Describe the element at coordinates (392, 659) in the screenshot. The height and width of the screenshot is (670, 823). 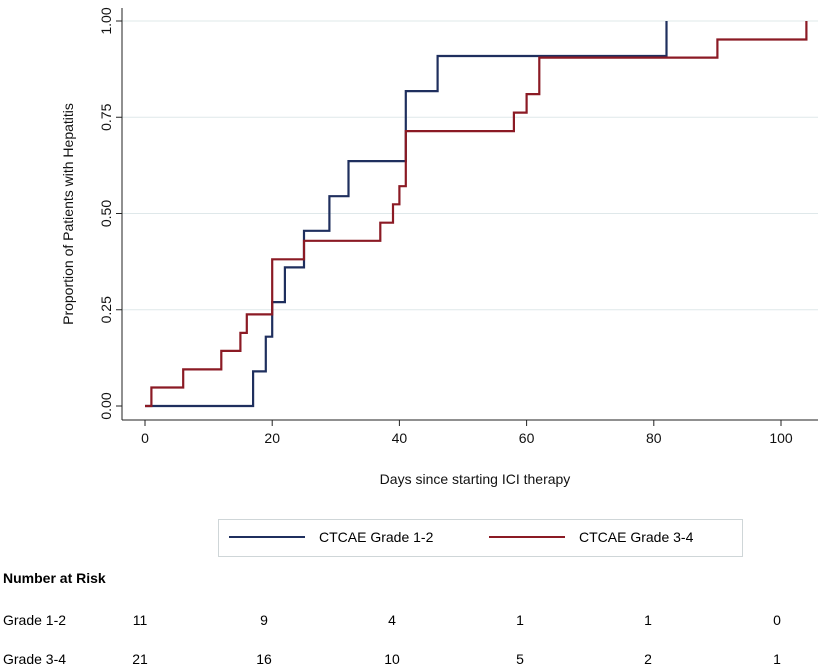
I see `risk-cell: 10` at that location.